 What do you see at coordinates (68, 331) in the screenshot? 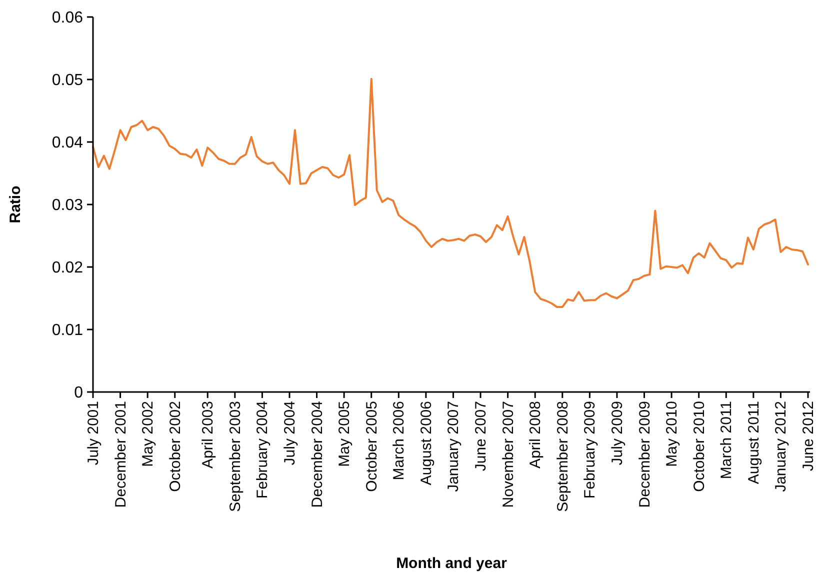
I see `y-tick-label: 0.01` at bounding box center [68, 331].